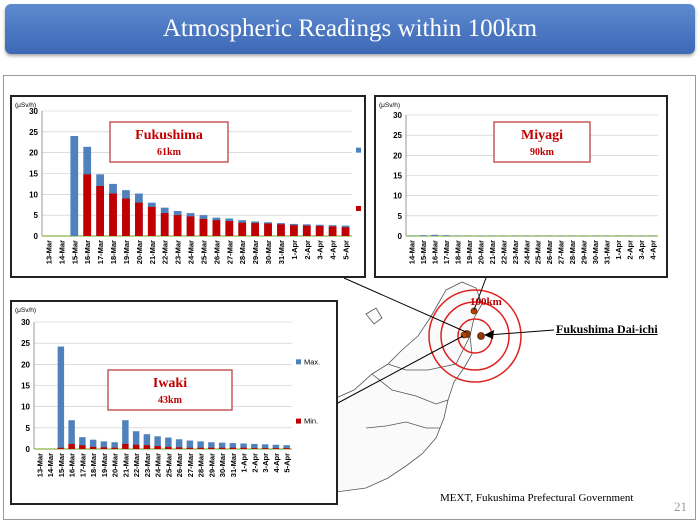 The height and width of the screenshot is (525, 700). What do you see at coordinates (607, 329) in the screenshot?
I see `plant-label: Fukushima Dai-ichi` at bounding box center [607, 329].